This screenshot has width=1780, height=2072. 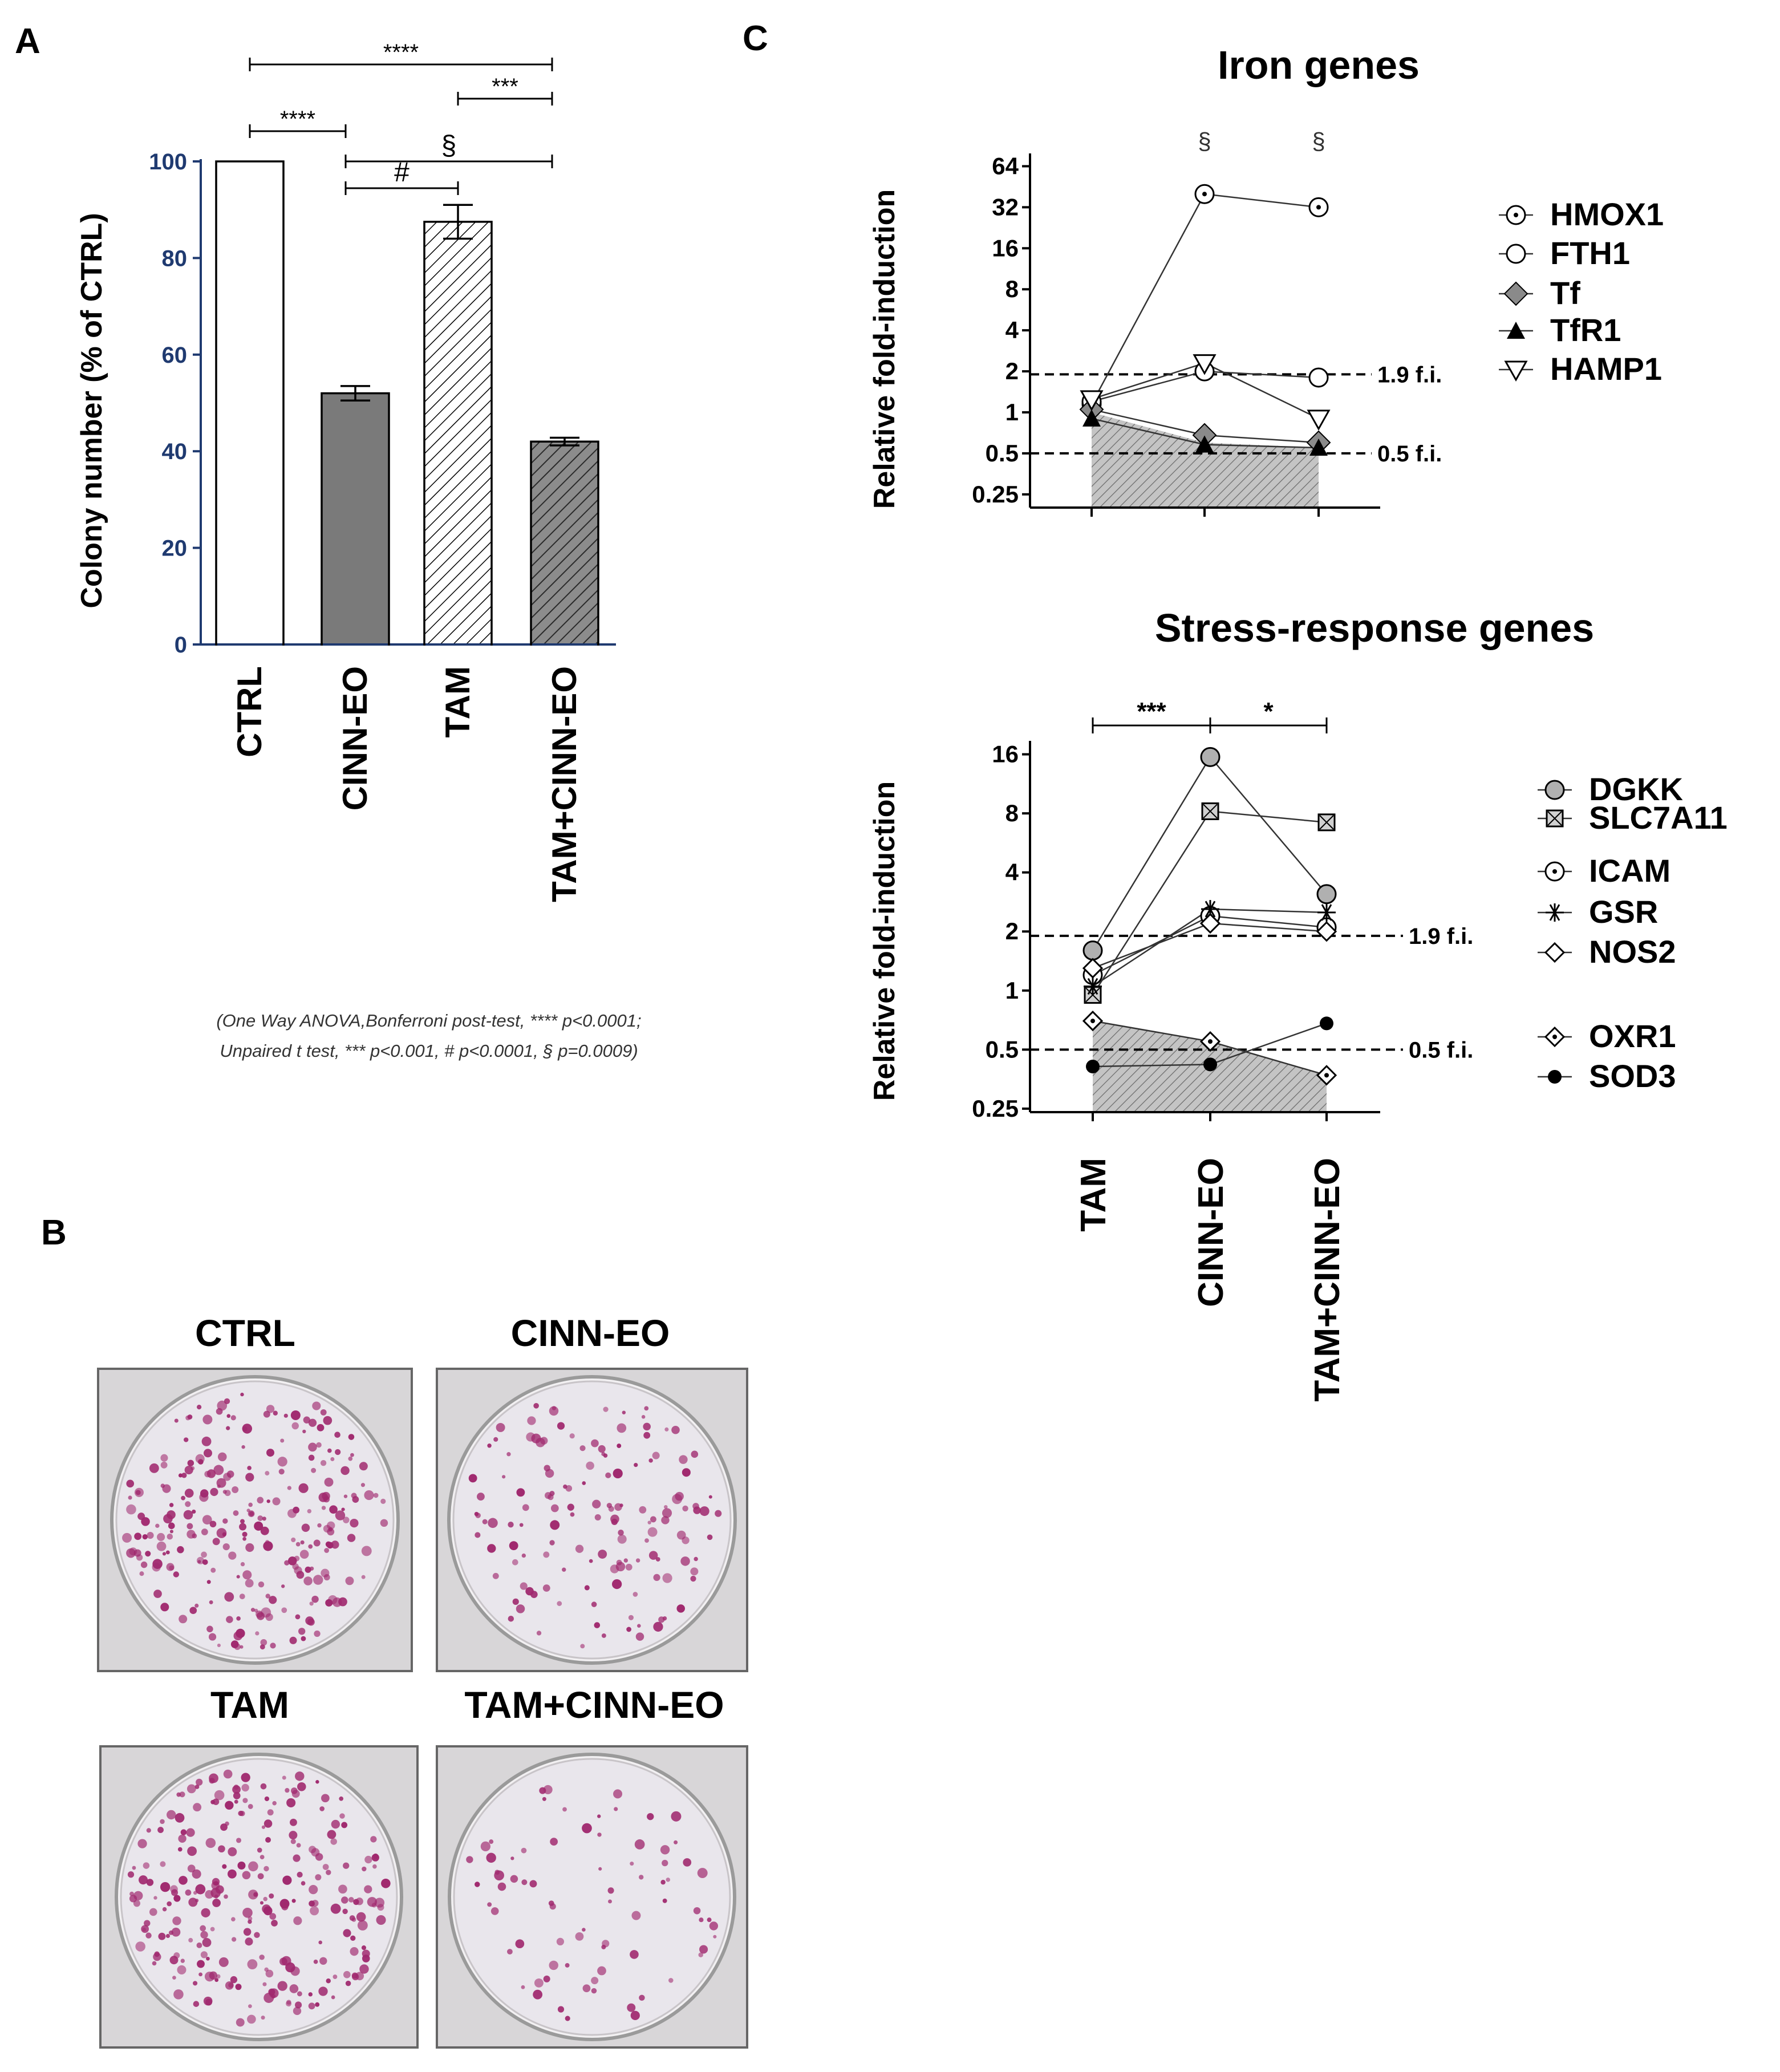 I want to click on legend-label: HAMP1, so click(x=1606, y=369).